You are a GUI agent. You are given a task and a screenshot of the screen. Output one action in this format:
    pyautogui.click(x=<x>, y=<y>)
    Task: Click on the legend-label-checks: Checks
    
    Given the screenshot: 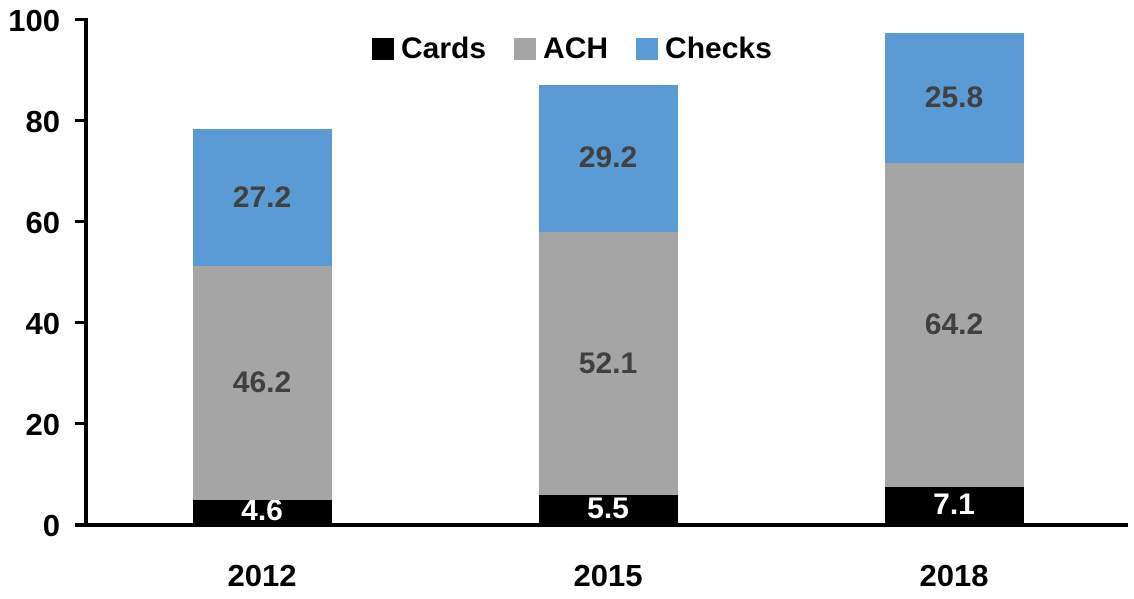 What is the action you would take?
    pyautogui.click(x=718, y=48)
    